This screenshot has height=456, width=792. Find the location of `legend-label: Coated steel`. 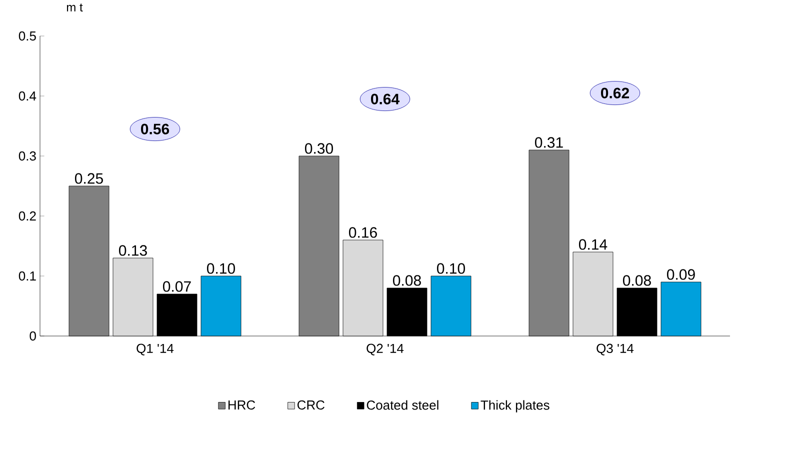

legend-label: Coated steel is located at coordinates (402, 405).